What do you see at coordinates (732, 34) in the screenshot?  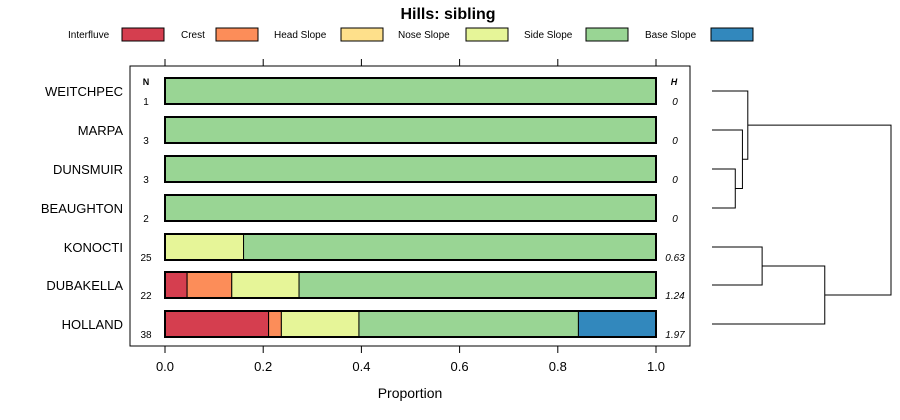 I see `legend-swatch-base-slope` at bounding box center [732, 34].